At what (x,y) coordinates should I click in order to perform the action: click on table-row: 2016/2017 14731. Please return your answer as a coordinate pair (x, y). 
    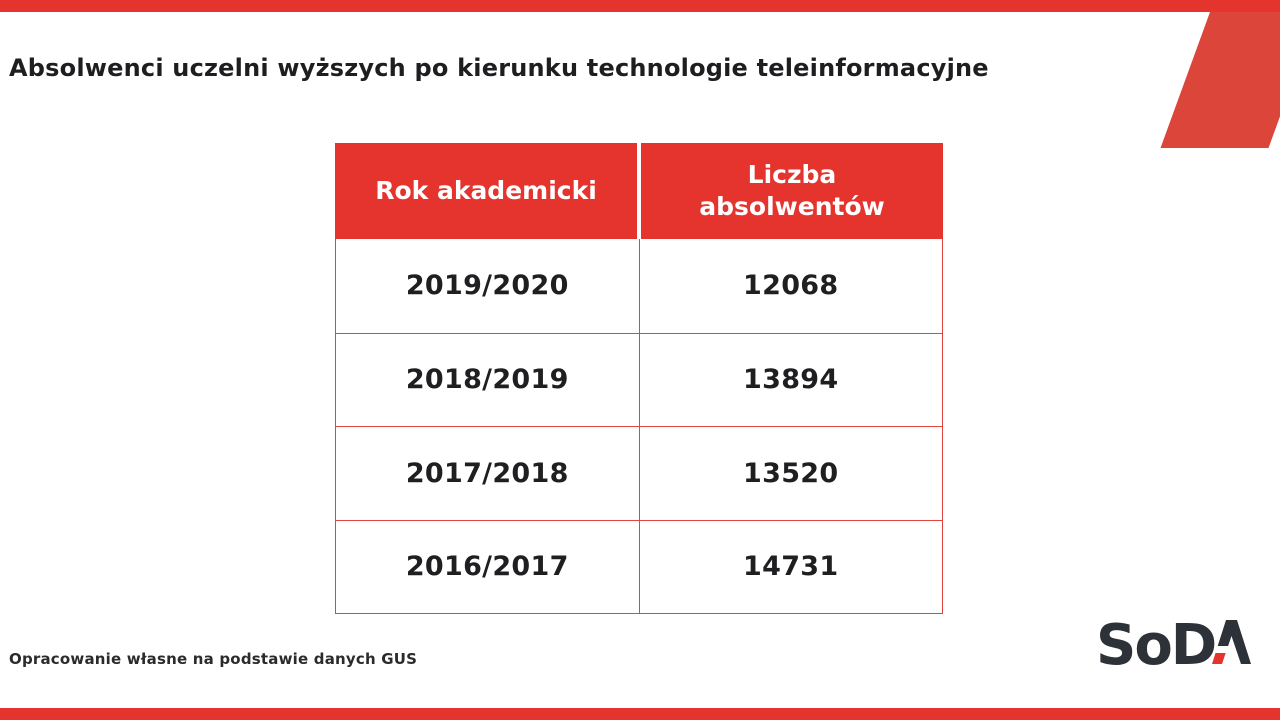
    Looking at the image, I should click on (639, 566).